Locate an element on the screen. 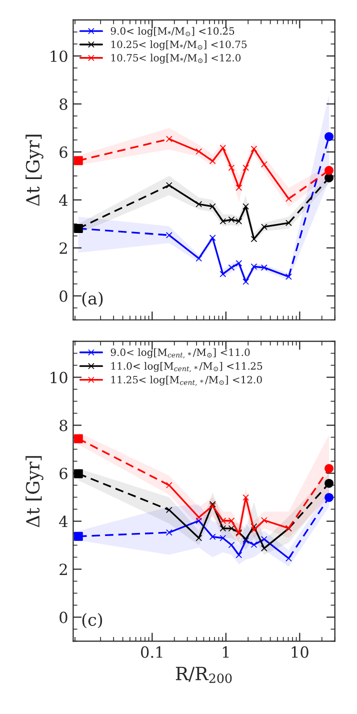 The image size is (357, 714). x-tick-label: 0.1 is located at coordinates (151, 652).